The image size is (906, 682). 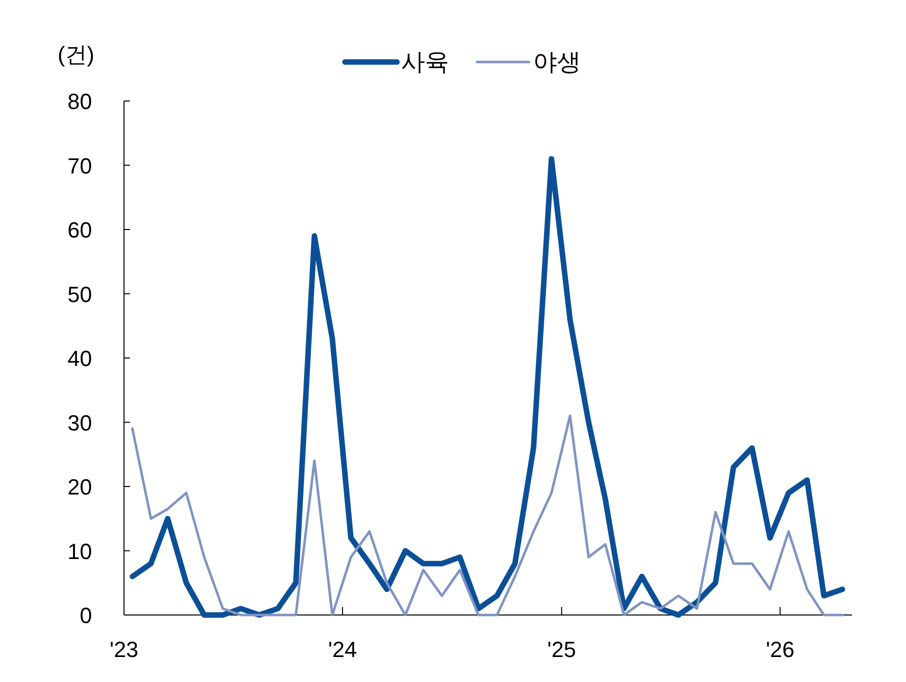 I want to click on legend-label: 사육, so click(x=425, y=62).